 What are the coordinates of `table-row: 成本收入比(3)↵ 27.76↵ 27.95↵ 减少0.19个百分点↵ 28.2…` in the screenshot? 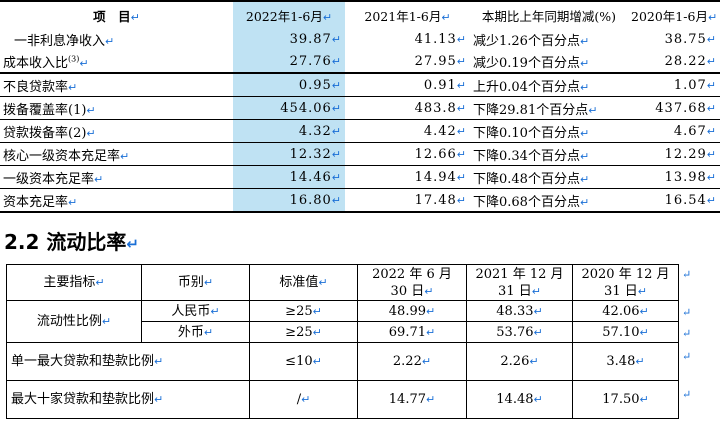 It's located at (360, 61).